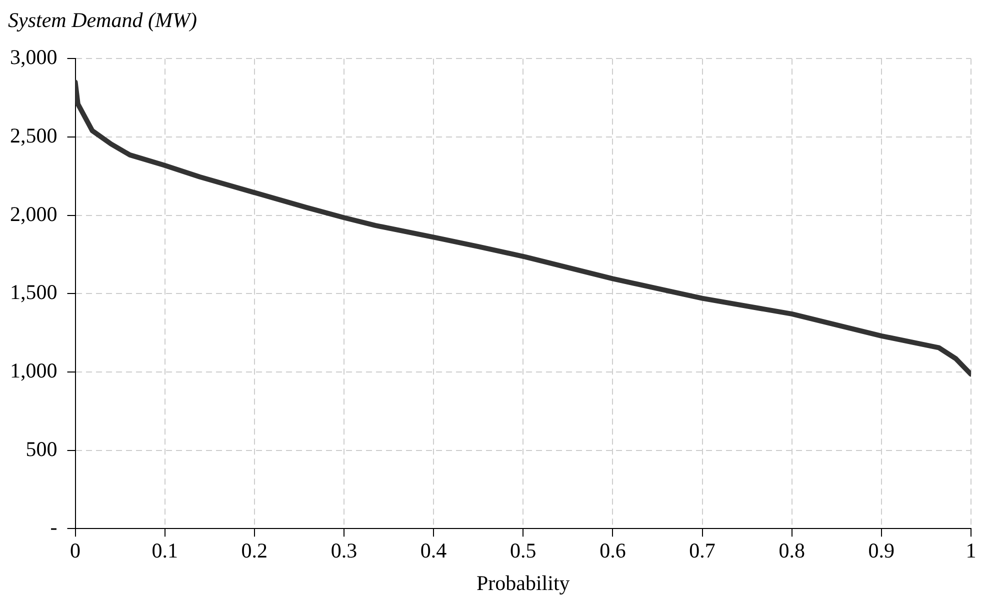 The image size is (981, 601). What do you see at coordinates (34, 135) in the screenshot?
I see `y-tick-label: 2,500` at bounding box center [34, 135].